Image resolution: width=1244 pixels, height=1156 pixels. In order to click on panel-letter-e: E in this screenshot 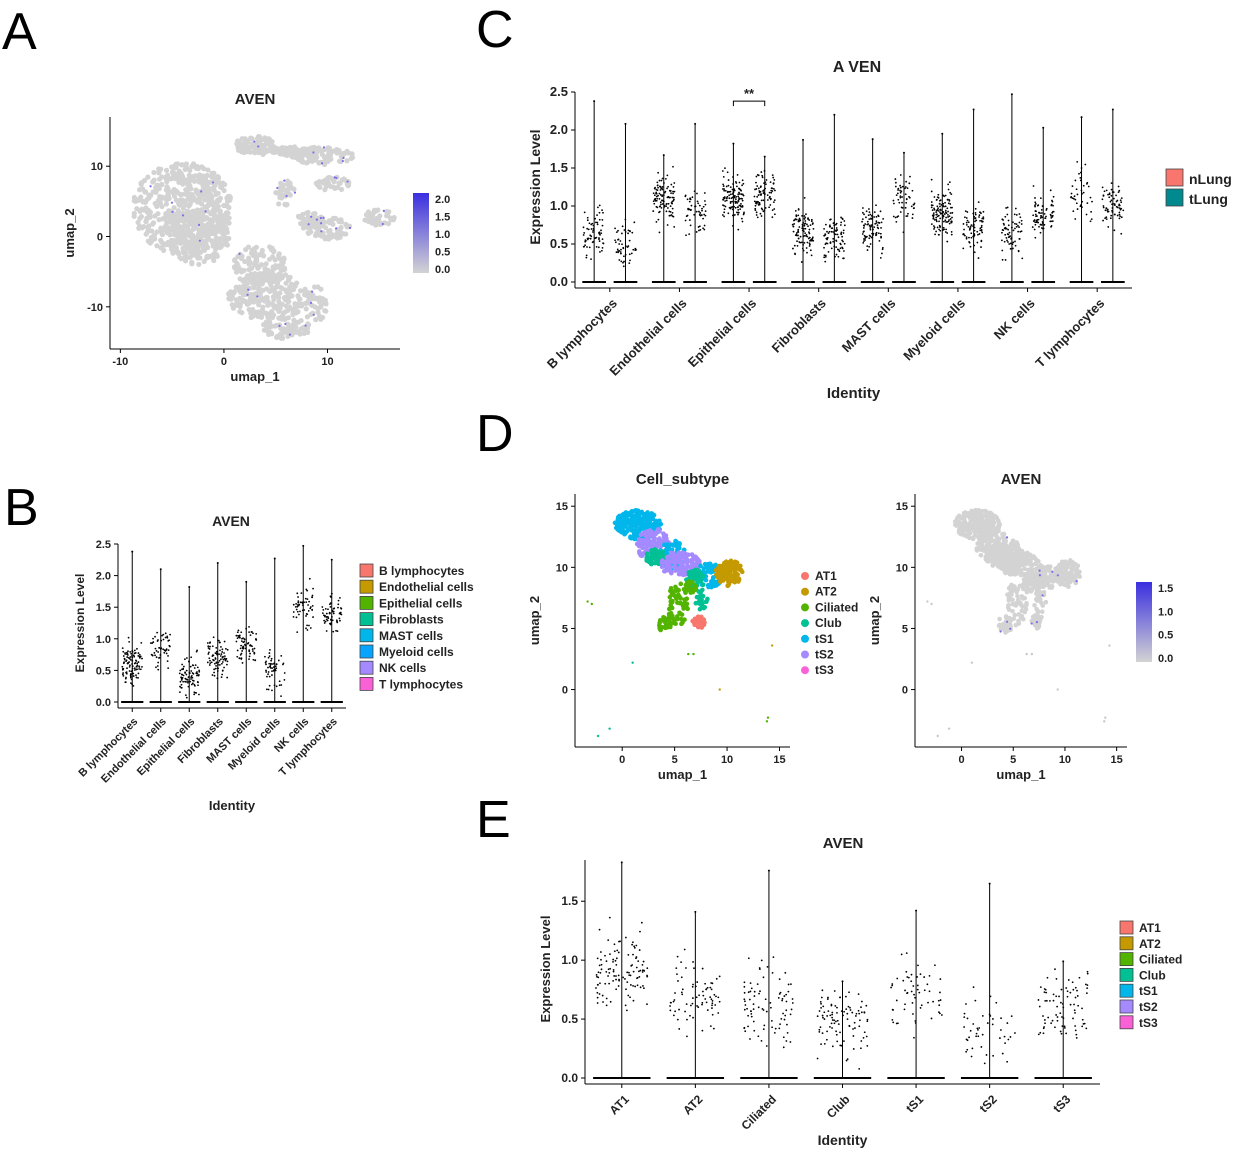, I will do `click(493, 820)`.